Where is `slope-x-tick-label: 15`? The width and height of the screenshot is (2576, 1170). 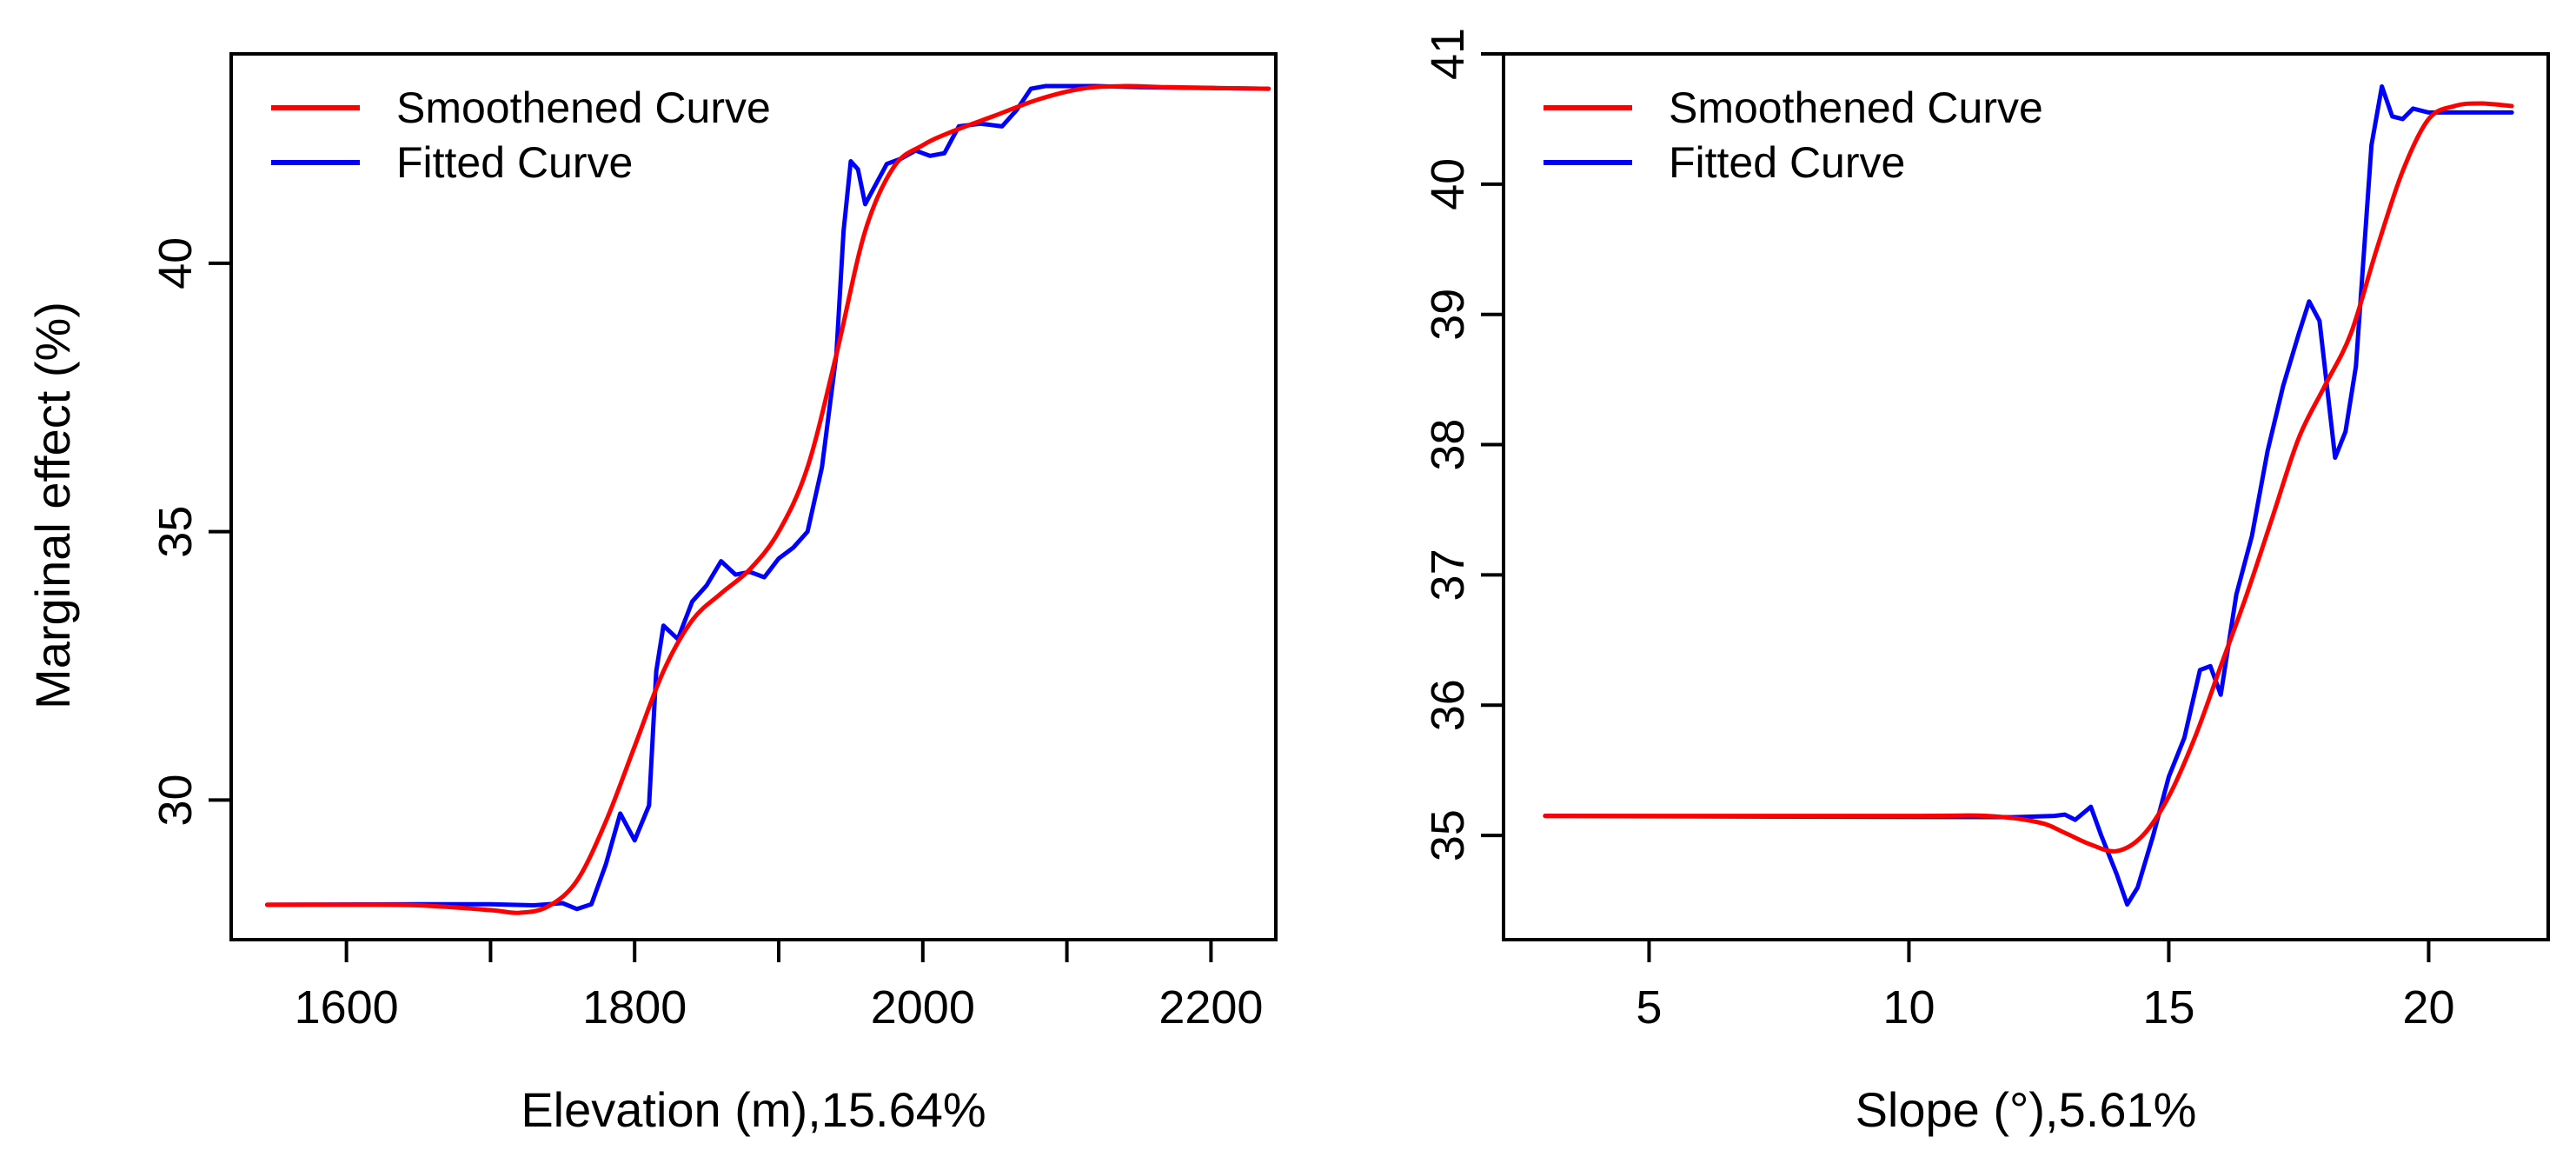 slope-x-tick-label: 15 is located at coordinates (2168, 1007).